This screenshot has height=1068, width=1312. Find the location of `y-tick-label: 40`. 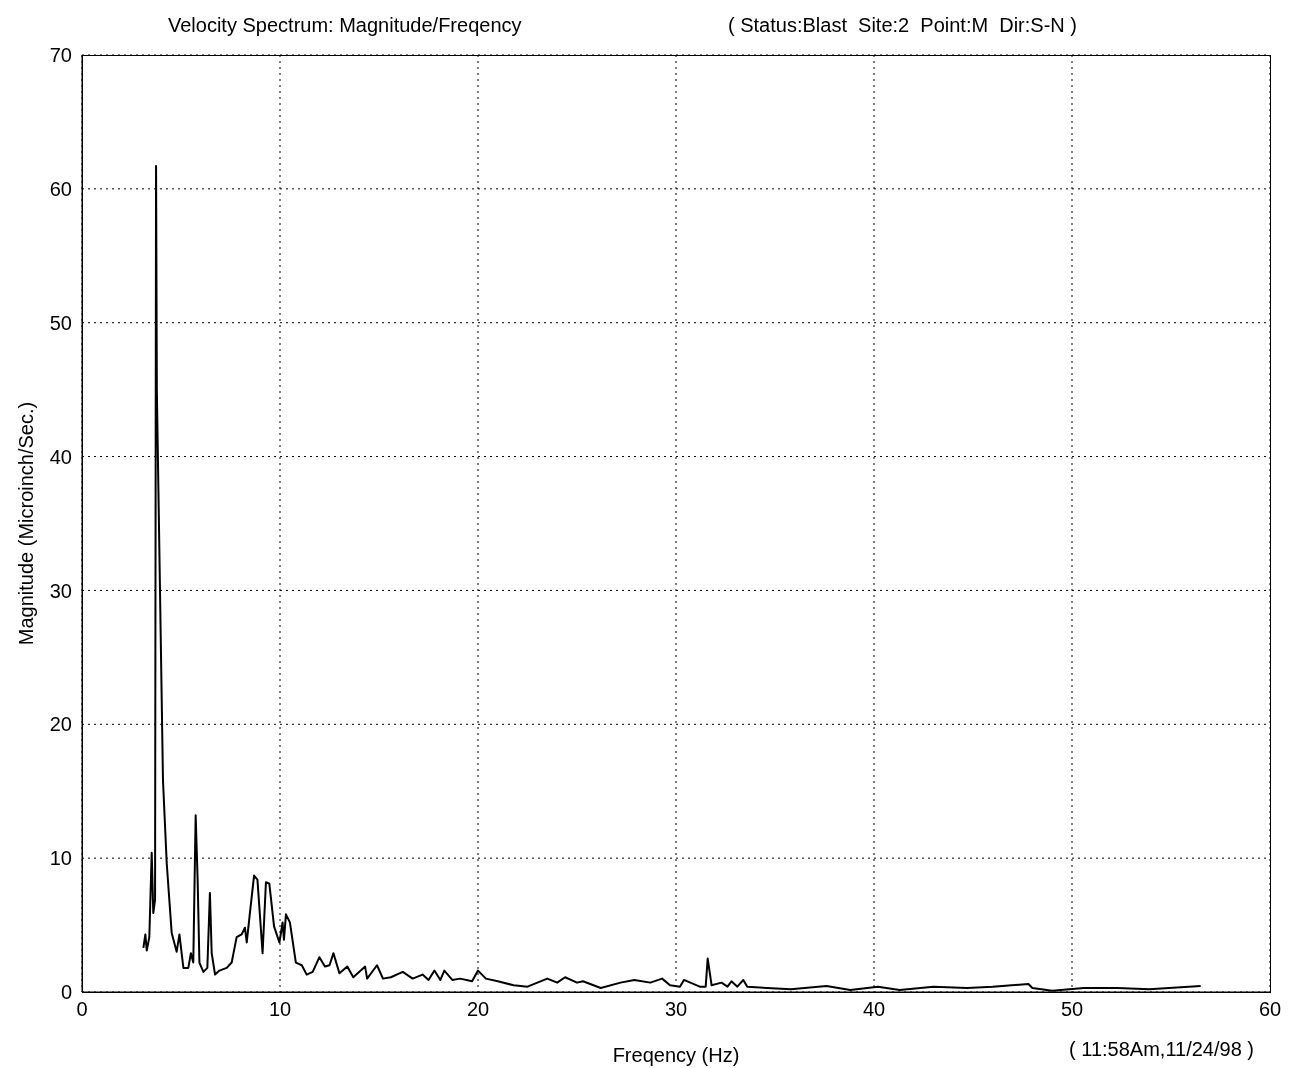

y-tick-label: 40 is located at coordinates (60, 456).